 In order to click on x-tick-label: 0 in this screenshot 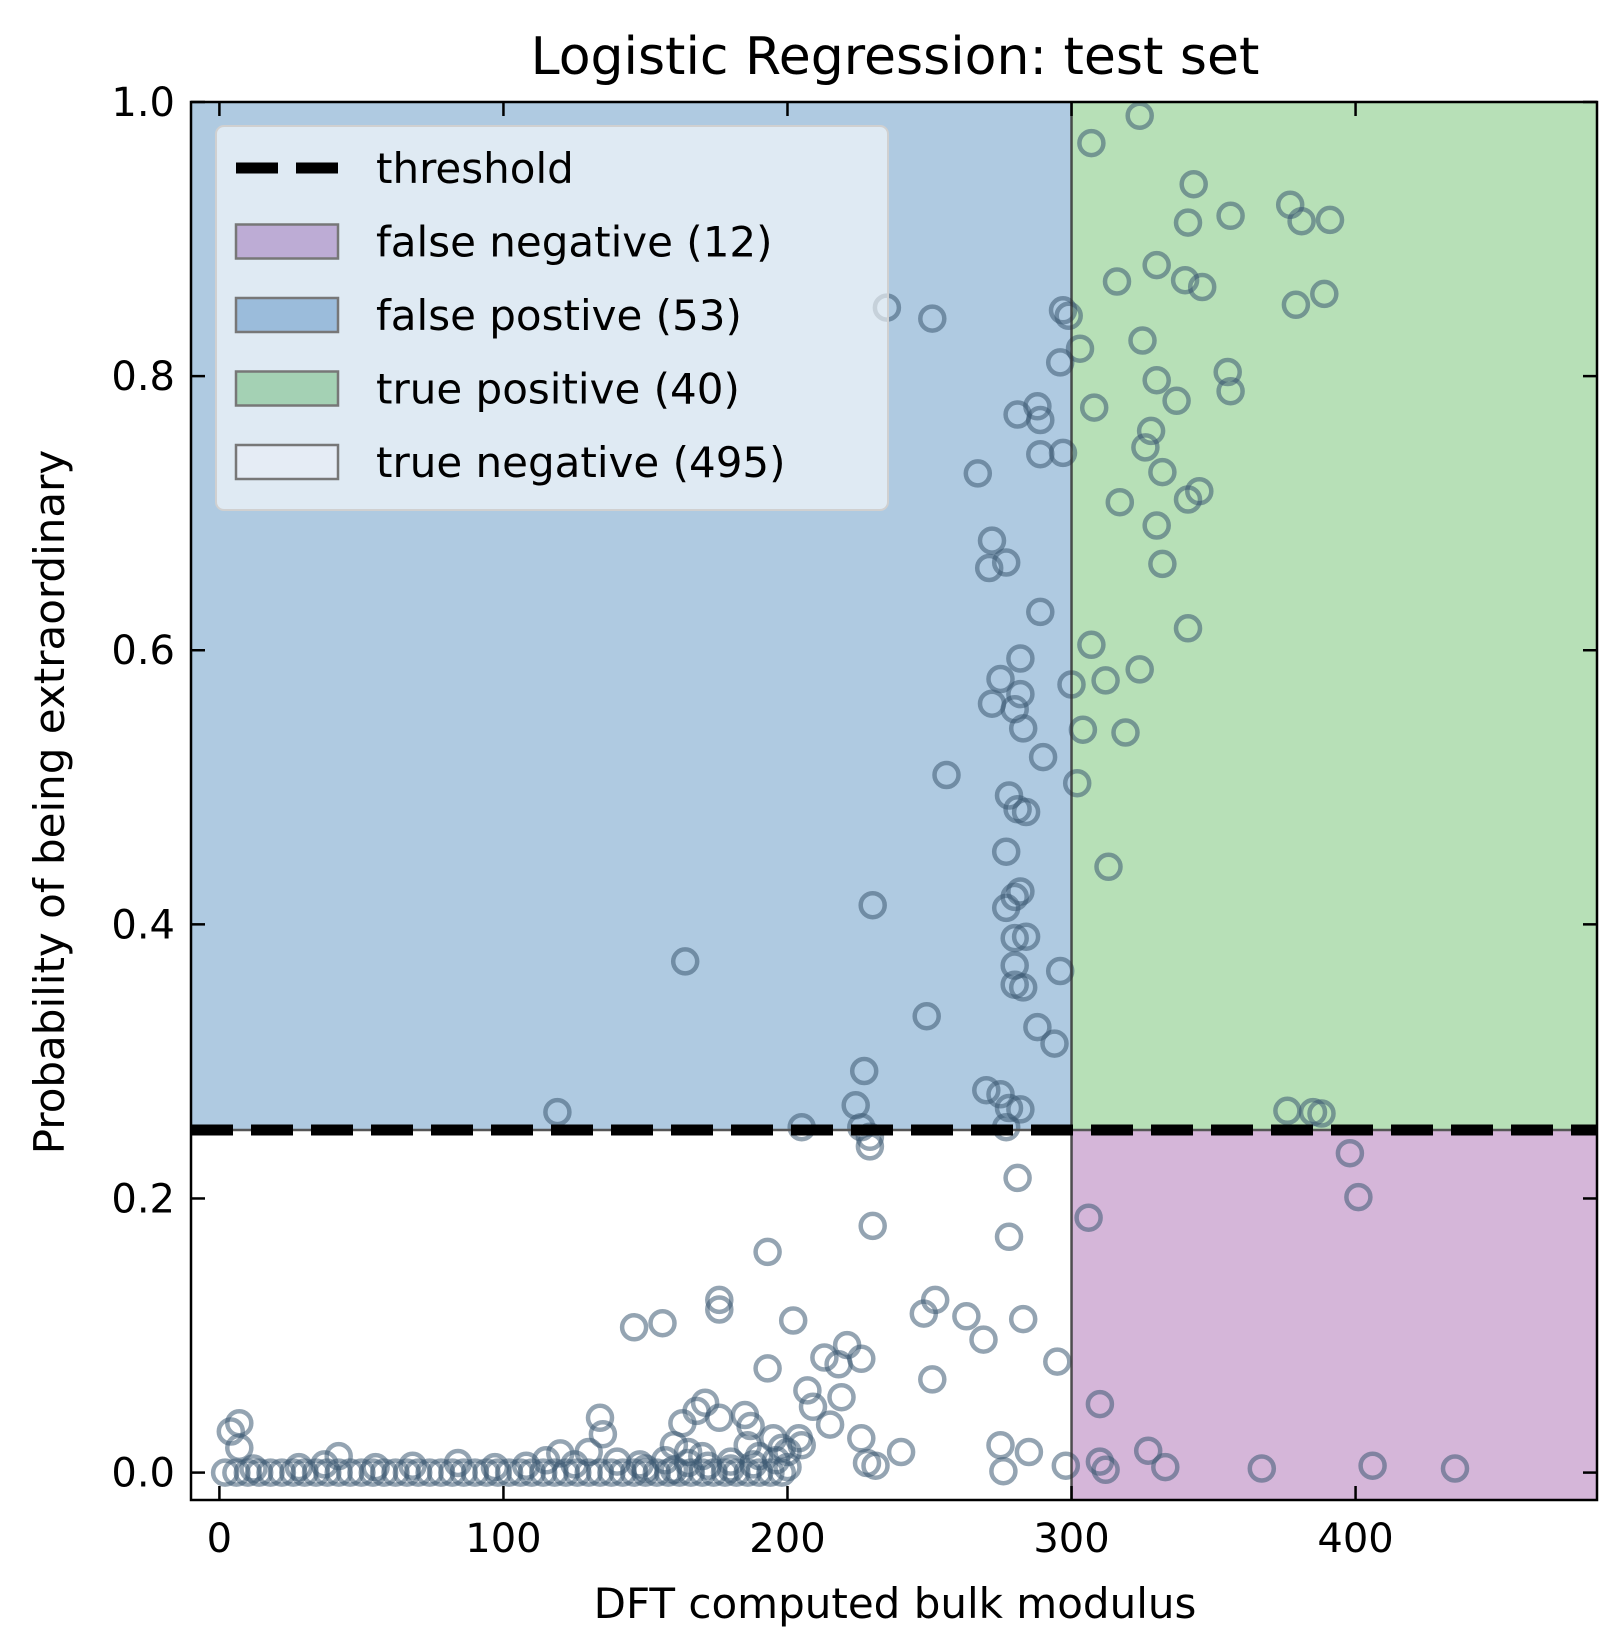, I will do `click(219, 1539)`.